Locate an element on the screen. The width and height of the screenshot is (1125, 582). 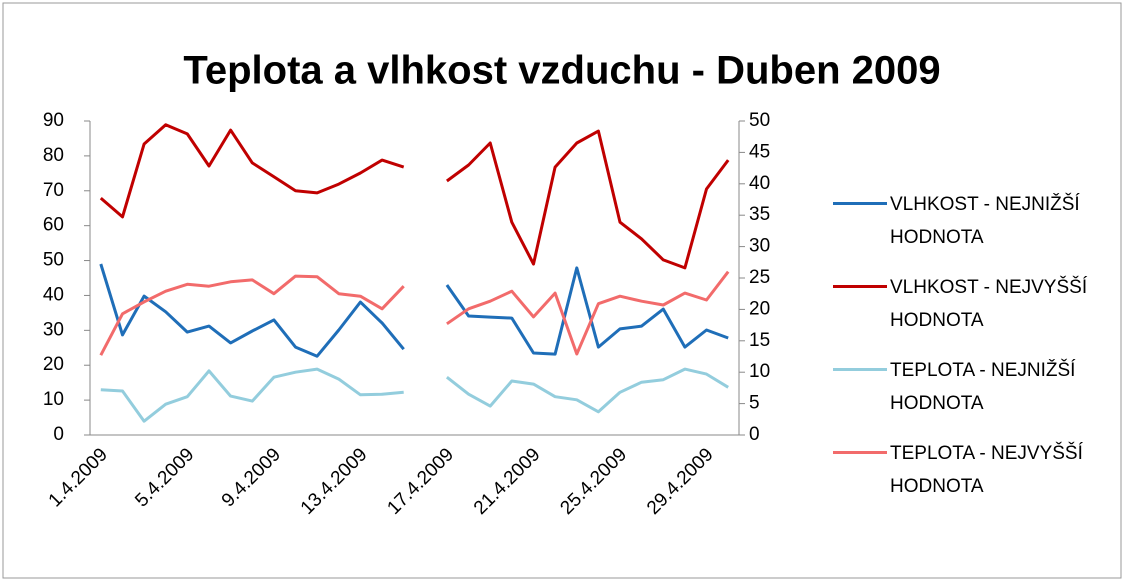
y2-tick-label: 10 is located at coordinates (759, 371).